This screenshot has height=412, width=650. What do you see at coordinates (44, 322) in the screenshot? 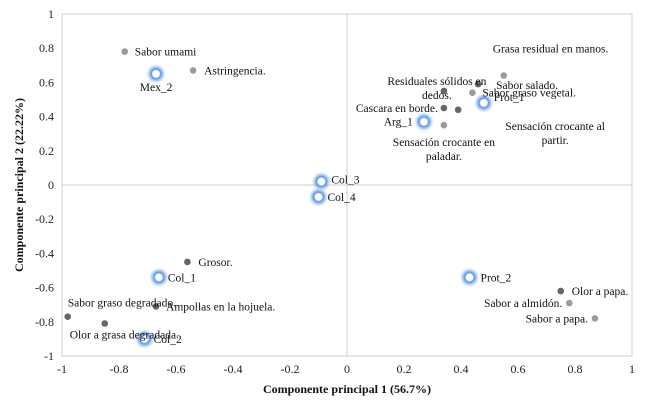
I see `y-tick-label: -0.8` at bounding box center [44, 322].